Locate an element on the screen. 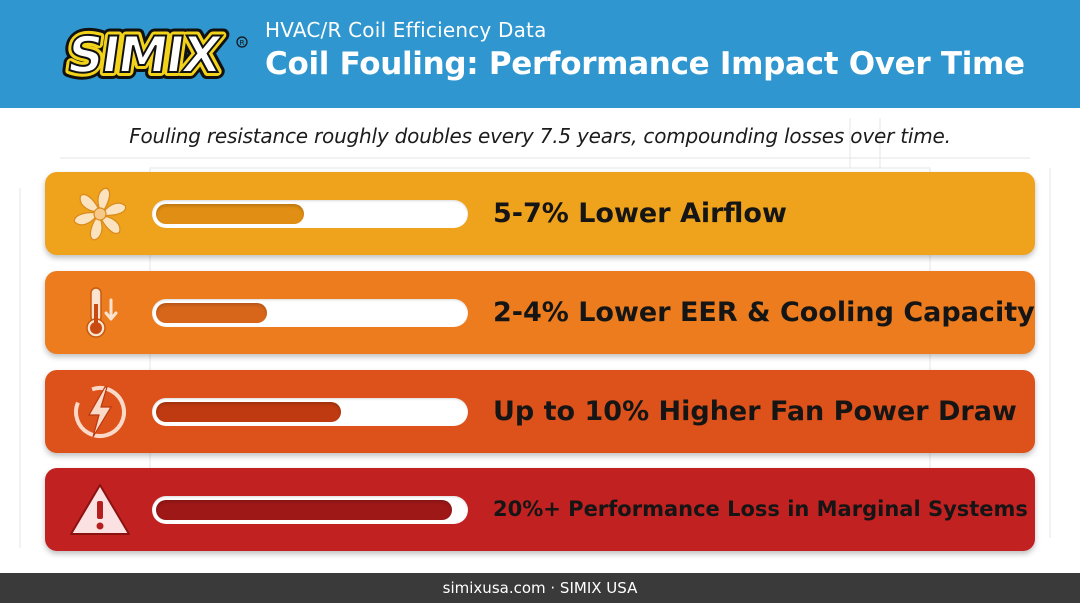  simix-logo: SIMIX SIMIX SIMIX R is located at coordinates (152, 53).